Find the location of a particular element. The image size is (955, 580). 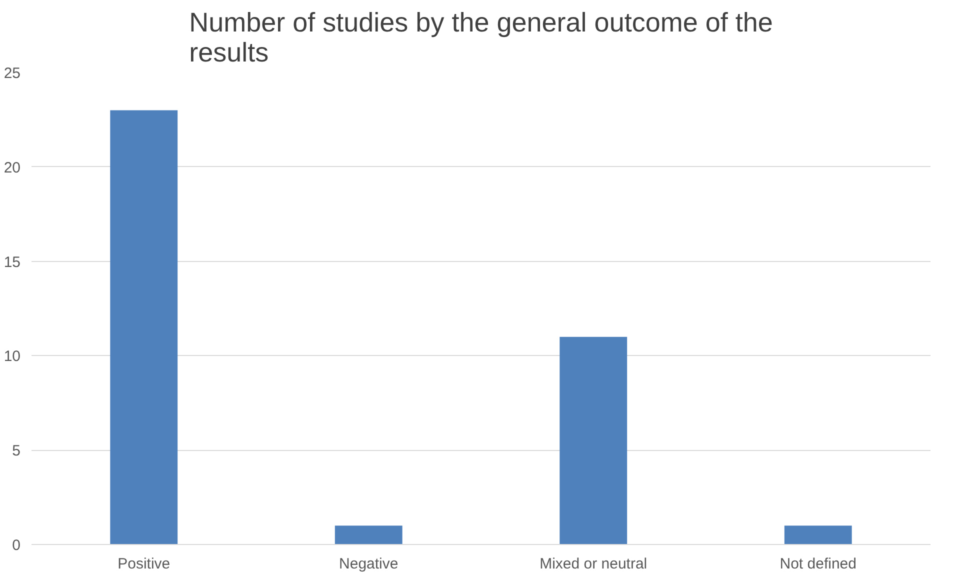

y-tick-label: 20 is located at coordinates (12, 167).